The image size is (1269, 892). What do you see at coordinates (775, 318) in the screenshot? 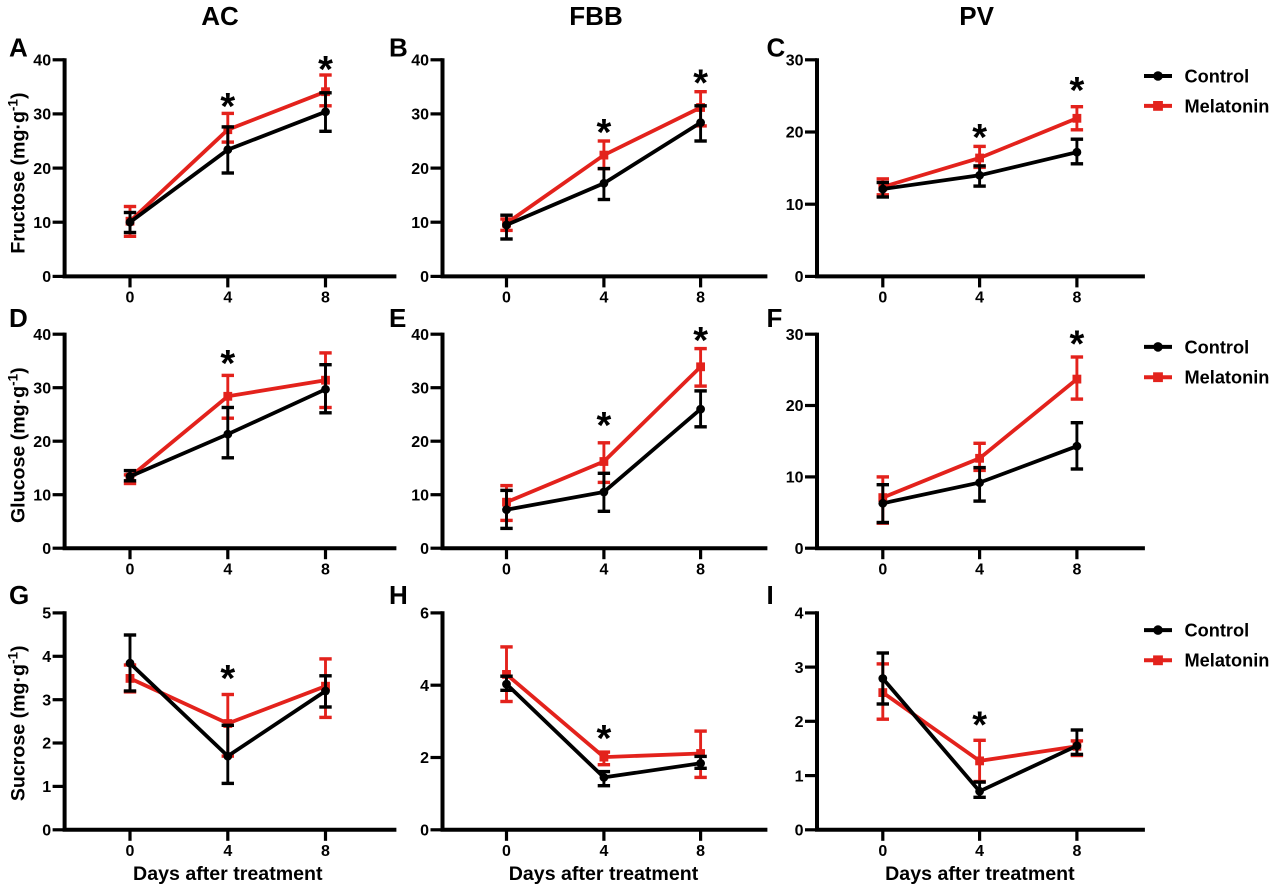
I see `svg-text: F` at bounding box center [775, 318].